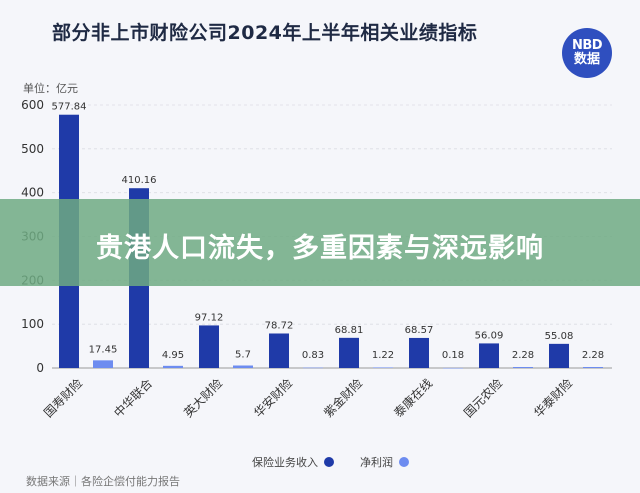 This screenshot has width=640, height=493. What do you see at coordinates (376, 462) in the screenshot?
I see `legend-label-profit: 净利润` at bounding box center [376, 462].